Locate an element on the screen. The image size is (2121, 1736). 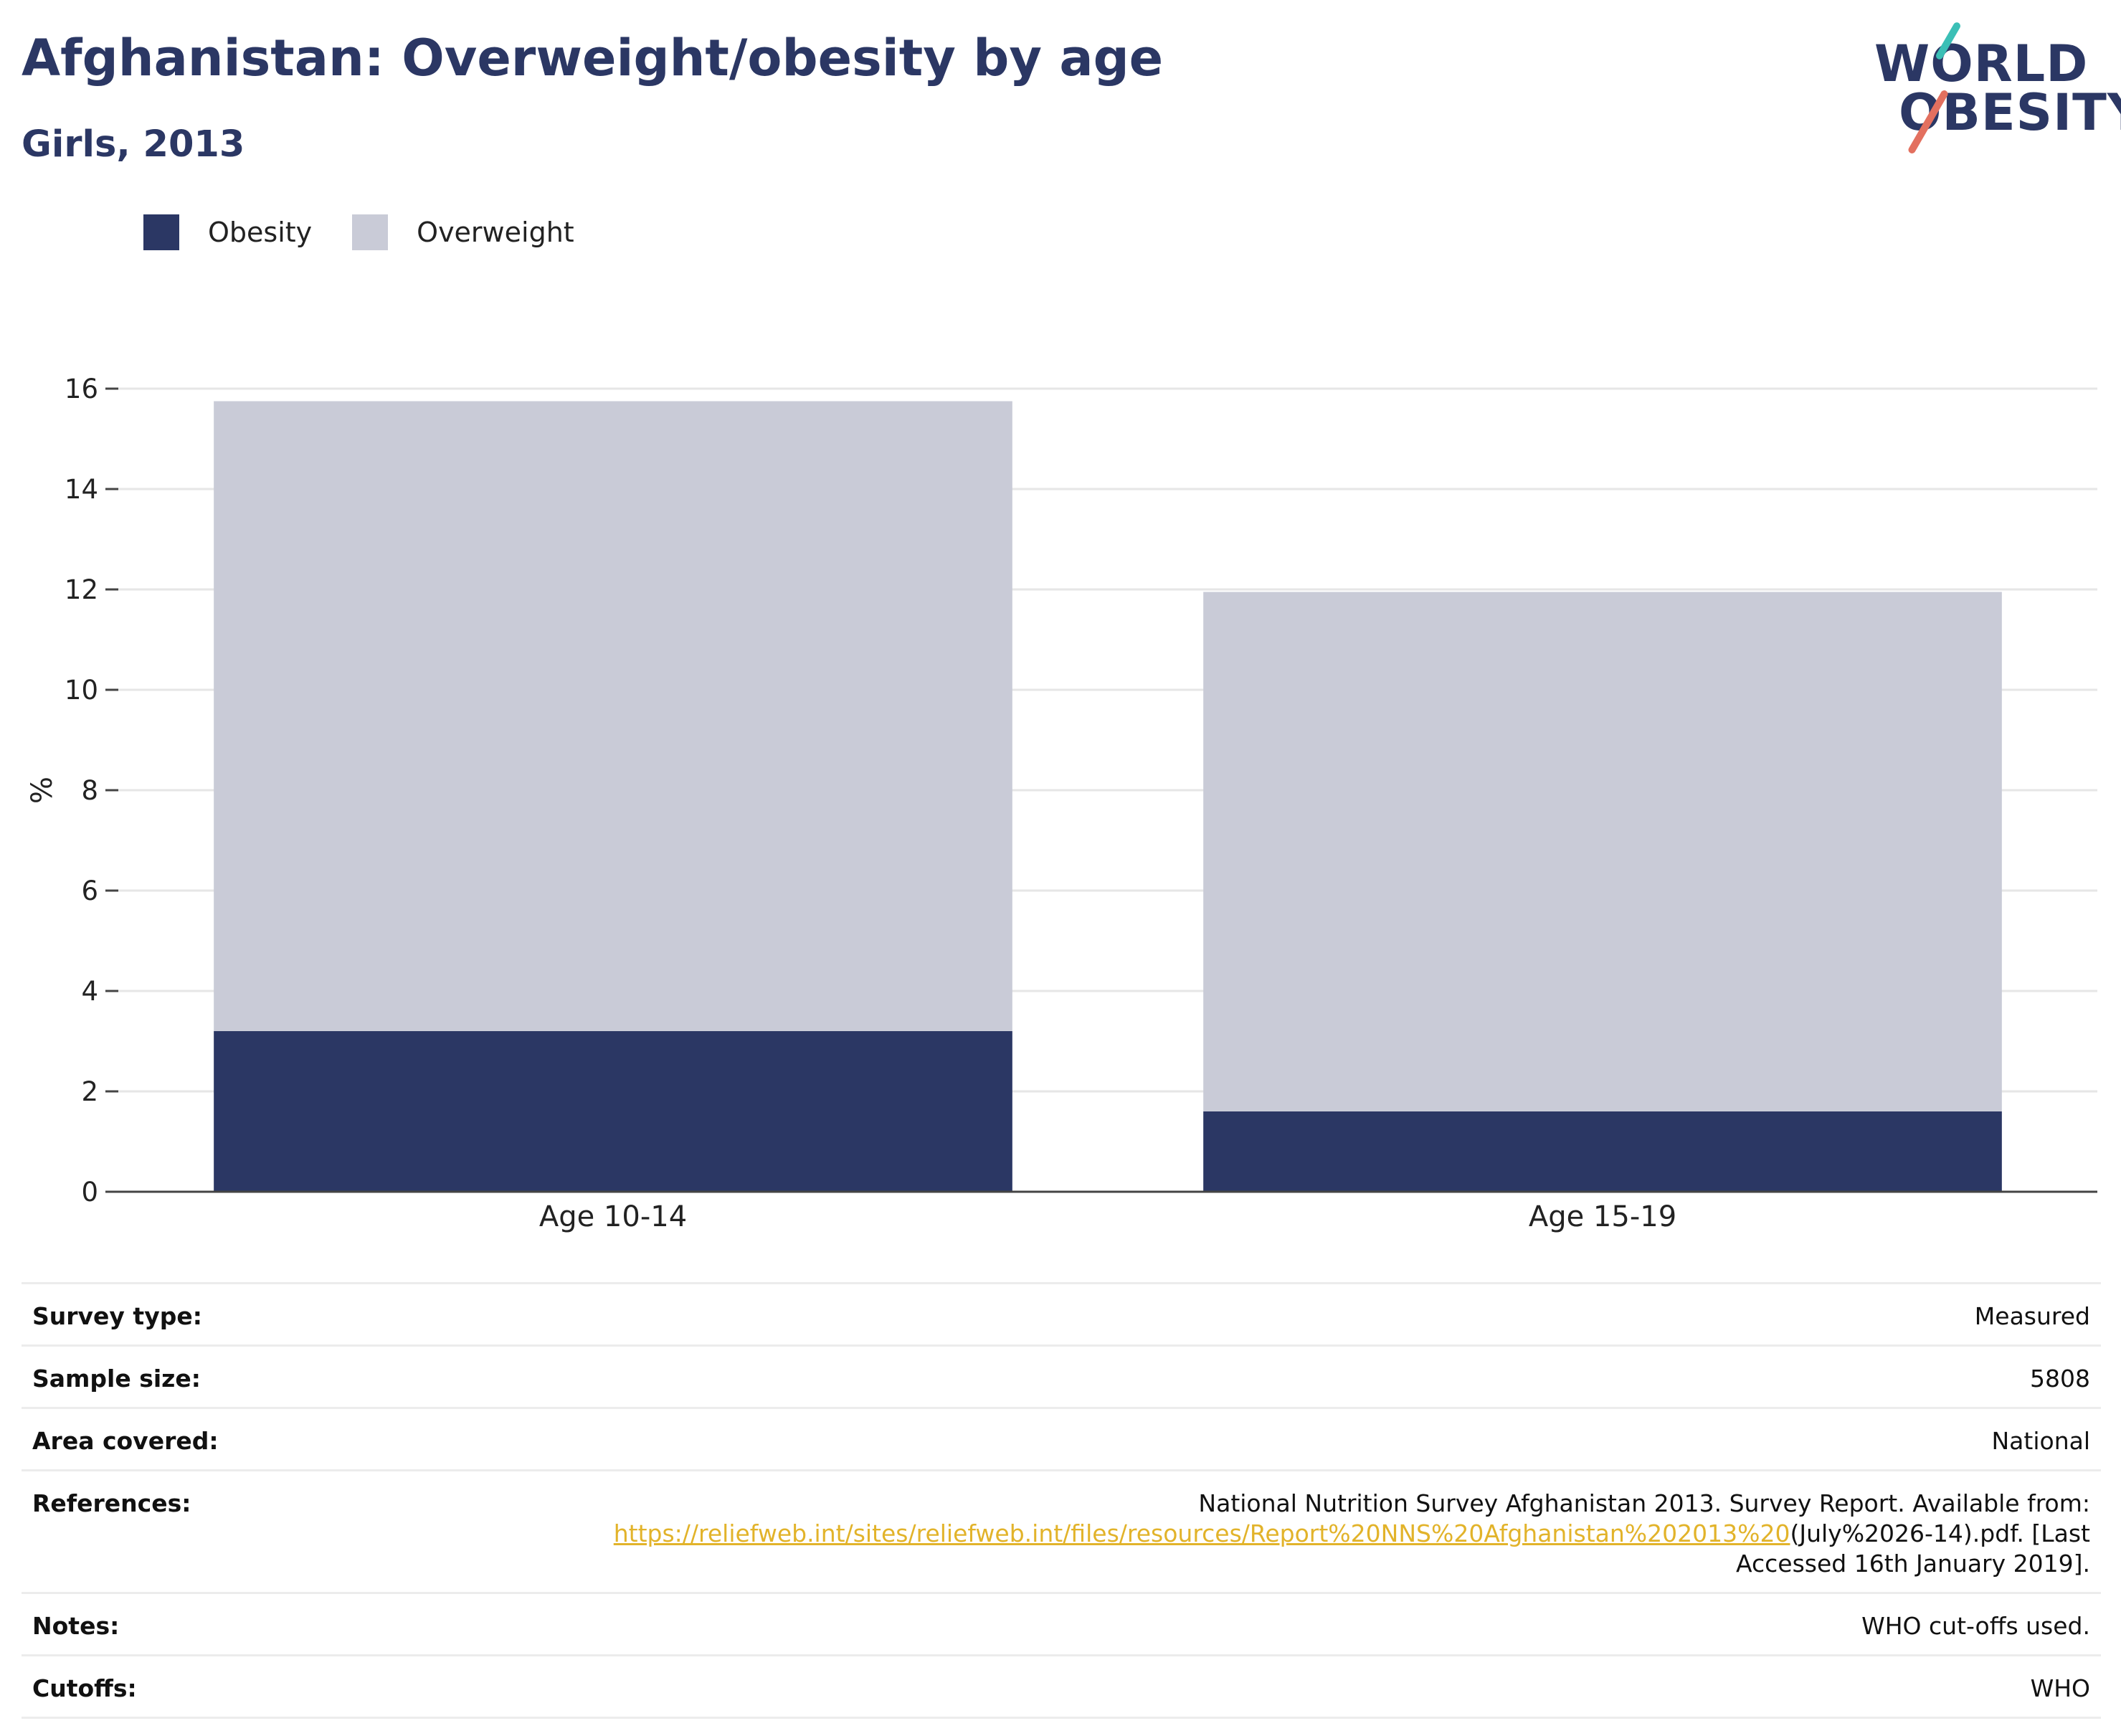
info-row-area-covered: Area covered: National is located at coordinates (1061, 1439).